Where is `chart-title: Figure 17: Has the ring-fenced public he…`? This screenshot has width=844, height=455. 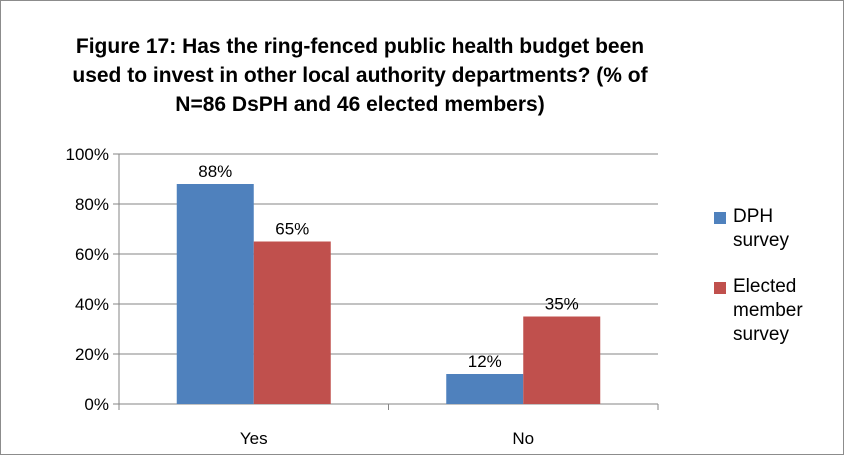 chart-title: Figure 17: Has the ring-fenced public he… is located at coordinates (360, 75).